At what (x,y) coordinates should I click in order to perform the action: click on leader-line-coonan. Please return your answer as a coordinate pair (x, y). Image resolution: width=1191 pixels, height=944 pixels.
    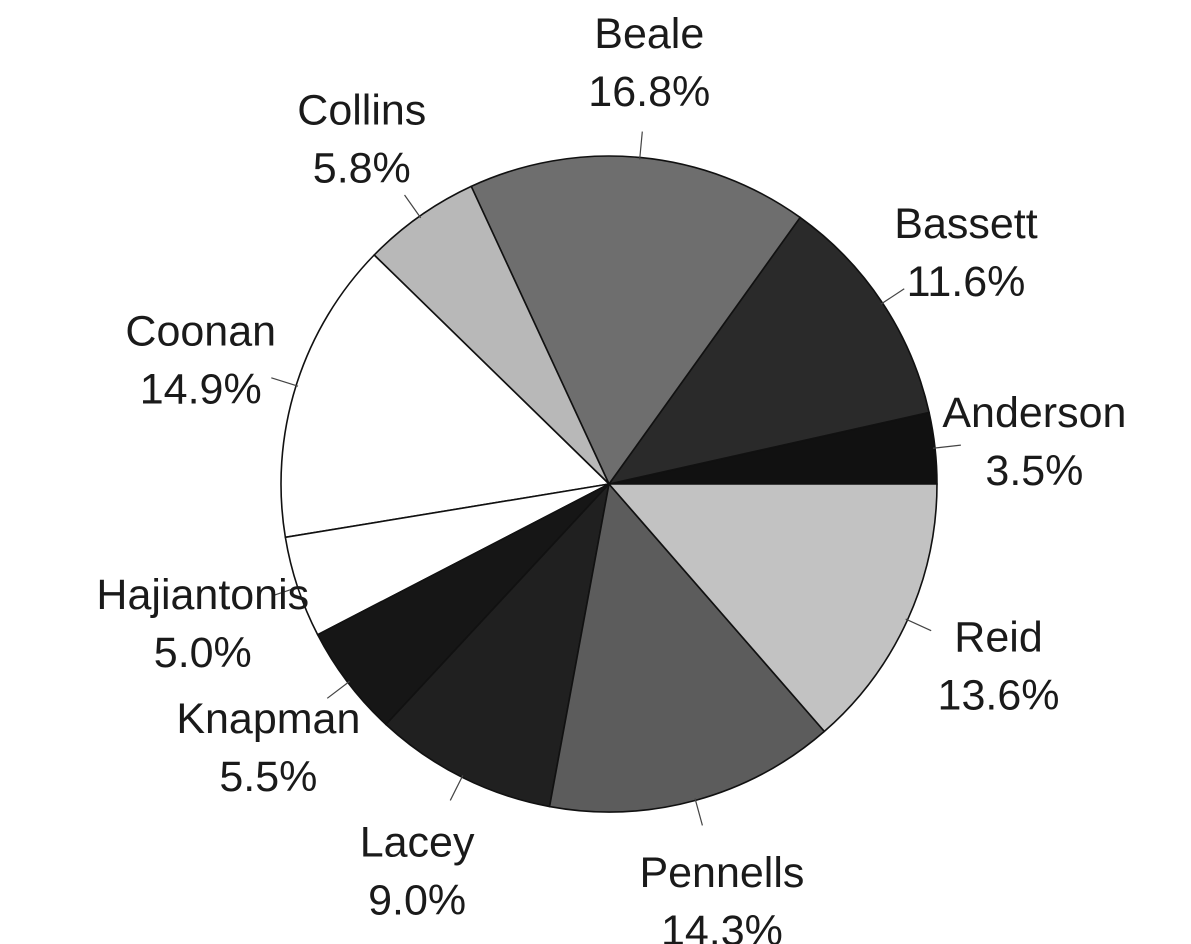
    Looking at the image, I should click on (285, 382).